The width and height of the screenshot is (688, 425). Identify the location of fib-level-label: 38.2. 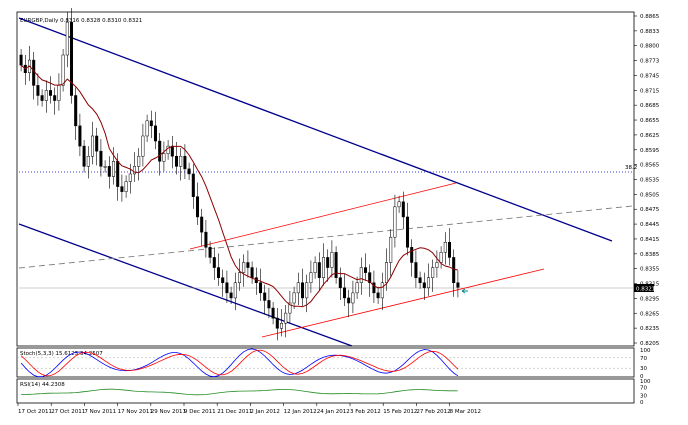
(631, 168).